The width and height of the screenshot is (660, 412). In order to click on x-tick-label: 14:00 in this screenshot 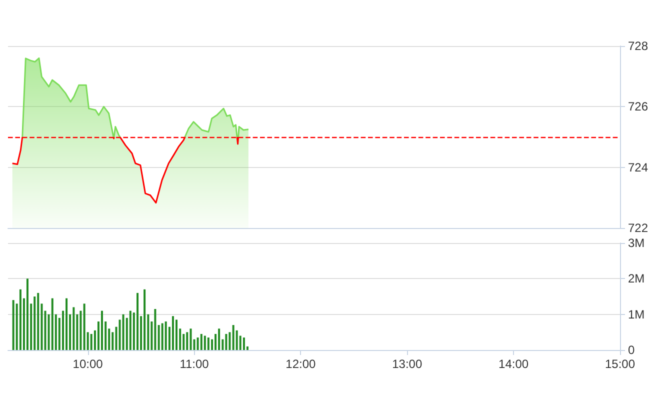, I will do `click(513, 364)`.